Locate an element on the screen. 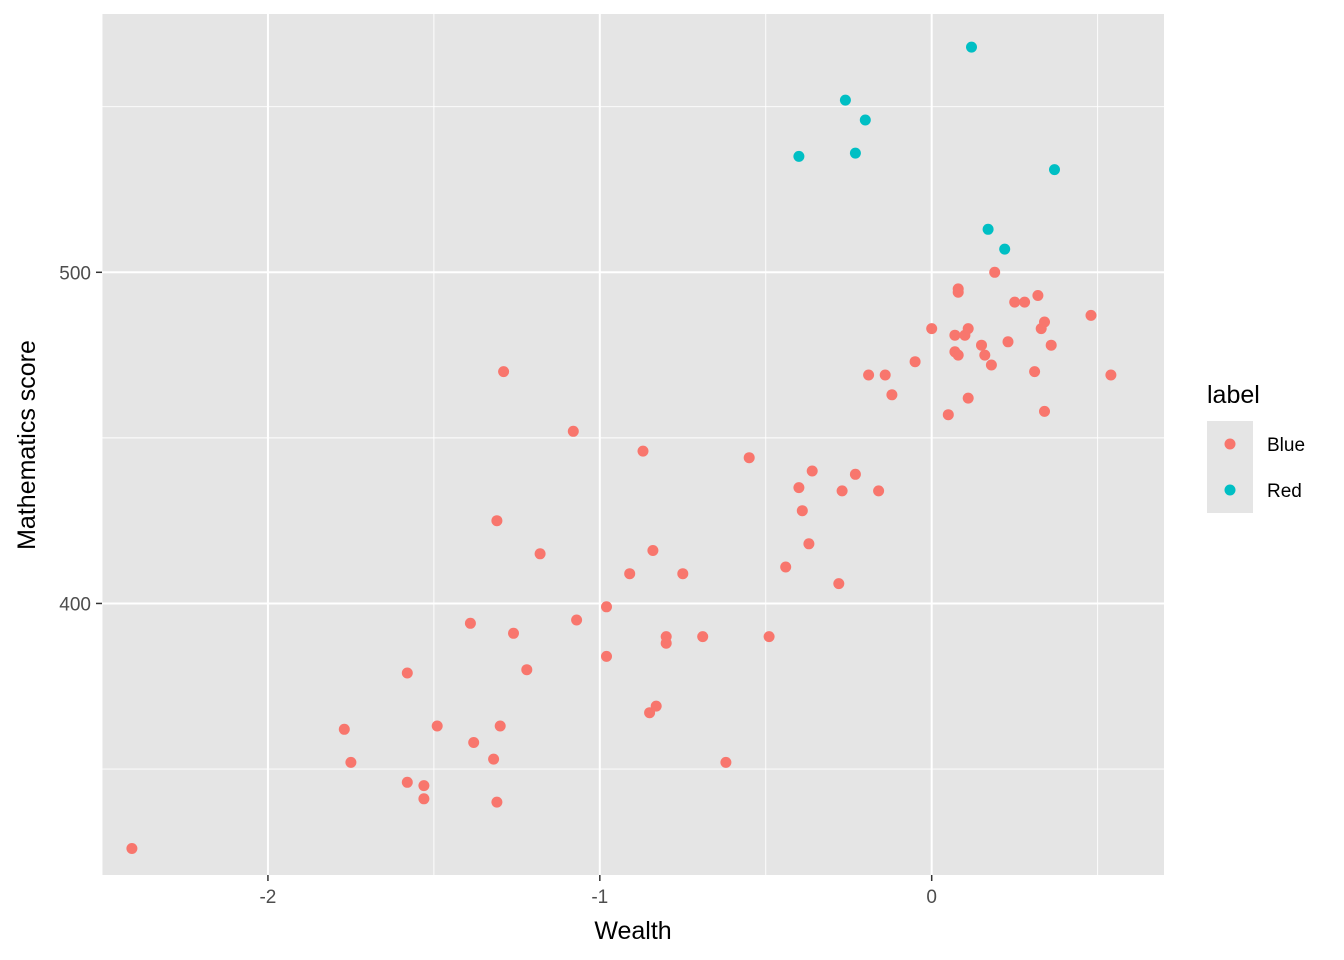 This screenshot has width=1344, height=960. legend-swatch-blue is located at coordinates (1230, 444).